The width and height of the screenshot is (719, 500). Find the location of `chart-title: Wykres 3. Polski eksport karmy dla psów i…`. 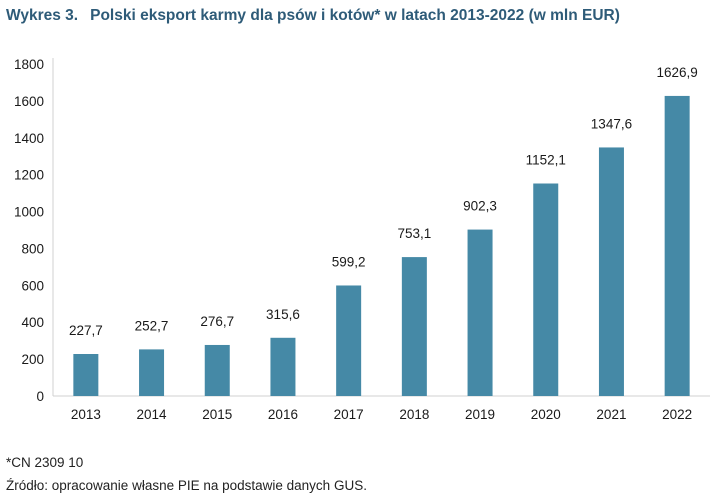

chart-title: Wykres 3. Polski eksport karmy dla psów i… is located at coordinates (313, 16).